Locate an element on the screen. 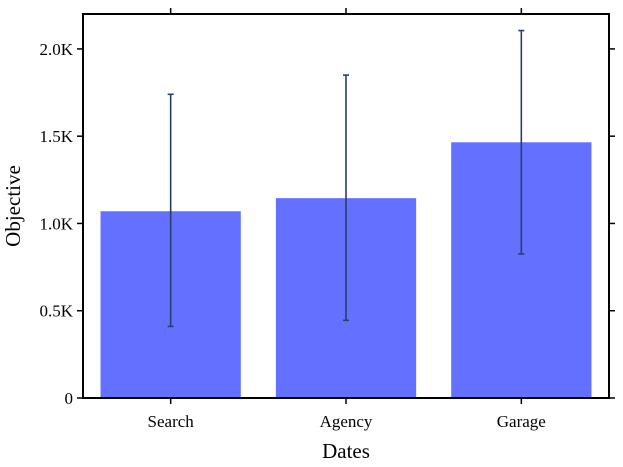  x-tick-label: Garage is located at coordinates (521, 421).